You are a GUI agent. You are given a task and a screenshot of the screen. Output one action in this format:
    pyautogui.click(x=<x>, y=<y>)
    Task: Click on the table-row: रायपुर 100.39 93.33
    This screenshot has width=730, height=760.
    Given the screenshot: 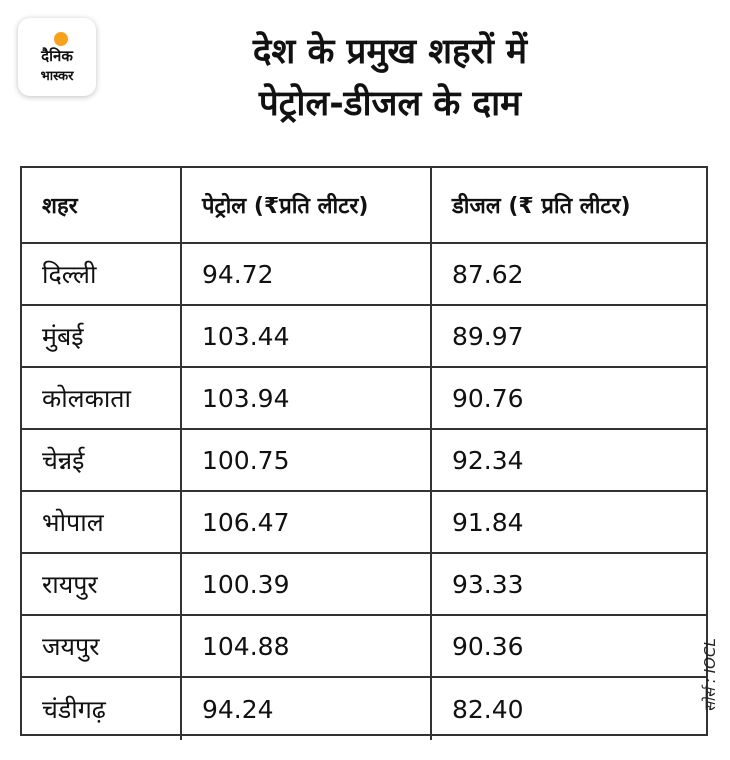 What is the action you would take?
    pyautogui.click(x=364, y=585)
    